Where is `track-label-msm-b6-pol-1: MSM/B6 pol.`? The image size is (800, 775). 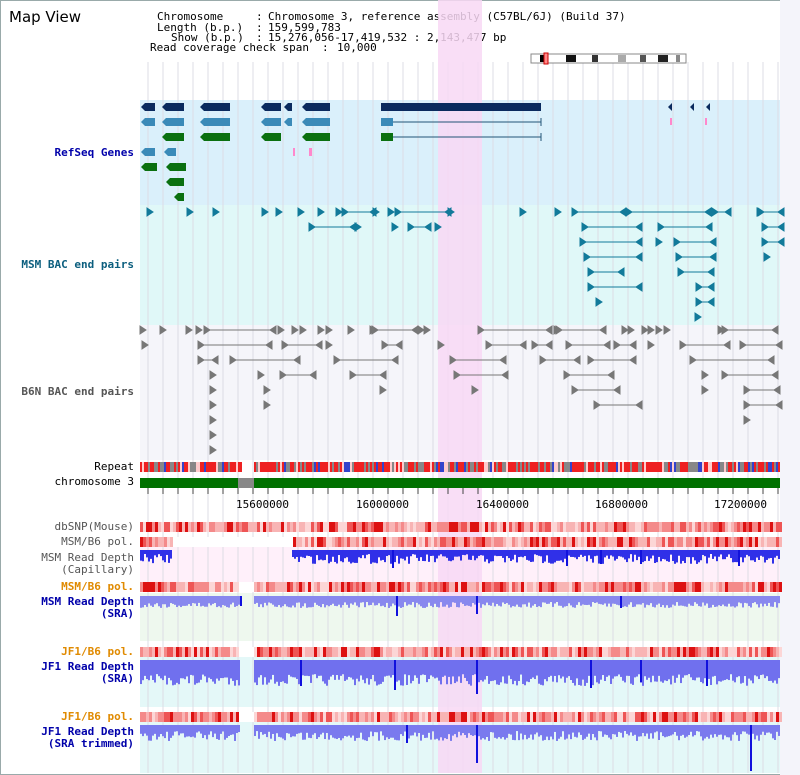 track-label-msm-b6-pol-1: MSM/B6 pol. is located at coordinates (97, 541).